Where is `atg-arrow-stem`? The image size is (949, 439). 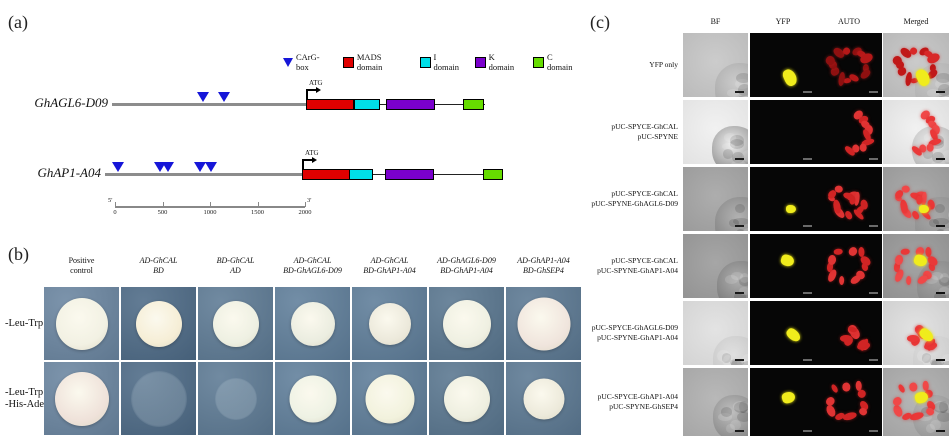
atg-arrow-stem is located at coordinates (307, 96).